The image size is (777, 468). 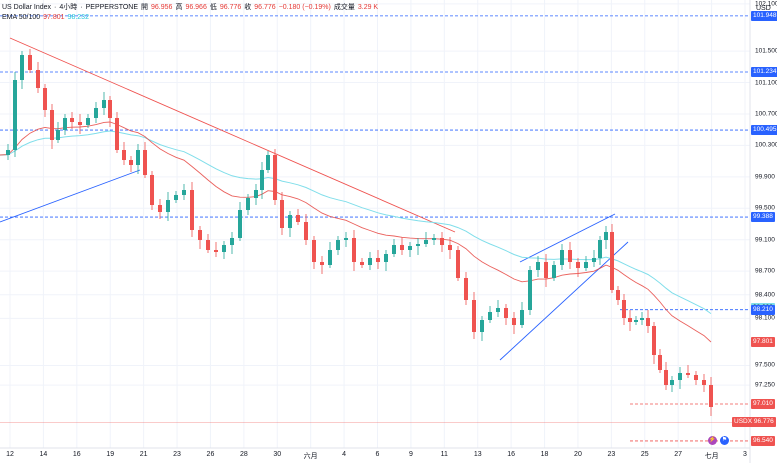 What do you see at coordinates (712, 440) in the screenshot?
I see `lightning-icon: ⚡` at bounding box center [712, 440].